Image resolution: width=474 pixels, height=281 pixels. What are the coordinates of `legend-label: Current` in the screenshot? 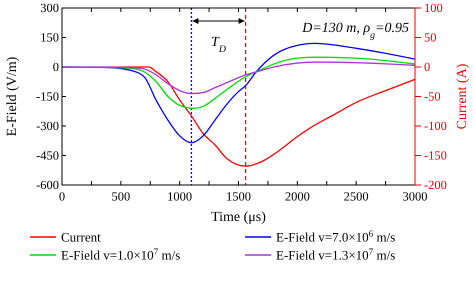 It's located at (81, 237).